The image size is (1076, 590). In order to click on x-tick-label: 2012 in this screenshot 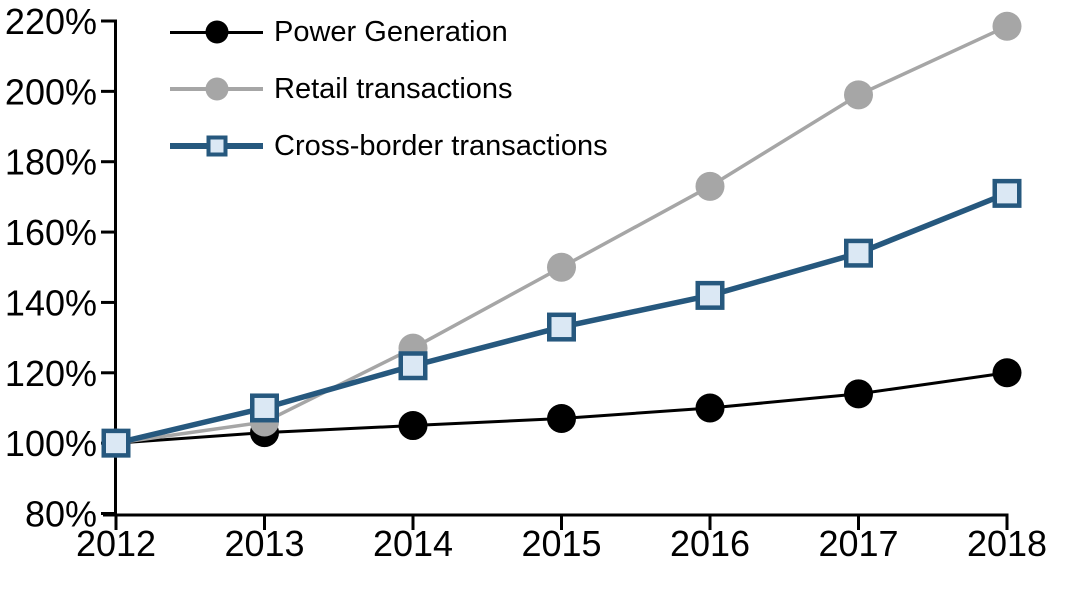, I will do `click(116, 543)`.